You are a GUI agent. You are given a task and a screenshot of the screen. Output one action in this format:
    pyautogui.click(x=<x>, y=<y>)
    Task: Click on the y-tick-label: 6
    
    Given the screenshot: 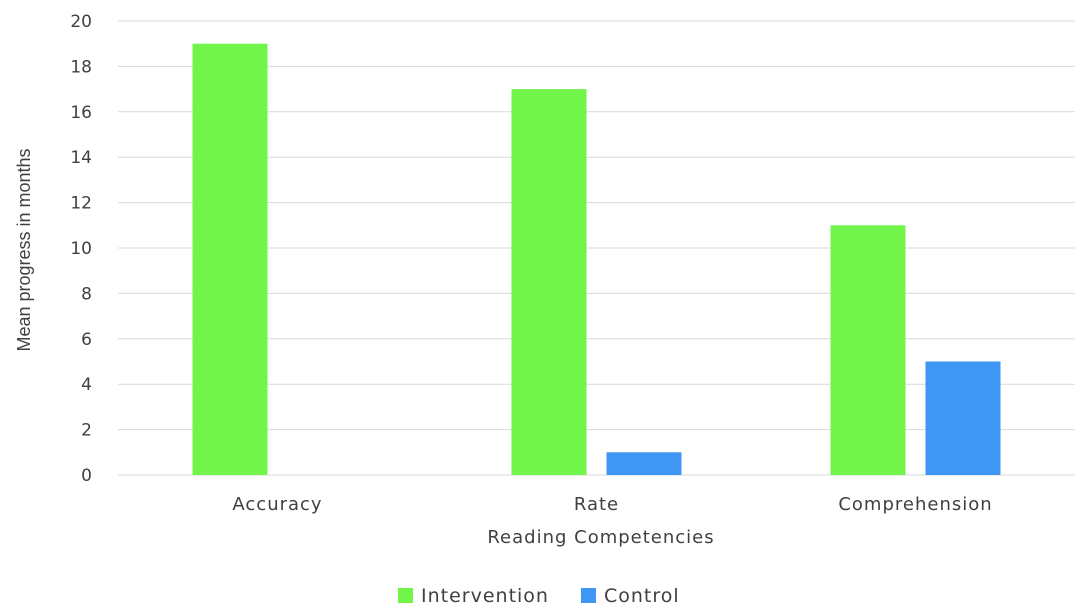 What is the action you would take?
    pyautogui.click(x=86, y=340)
    